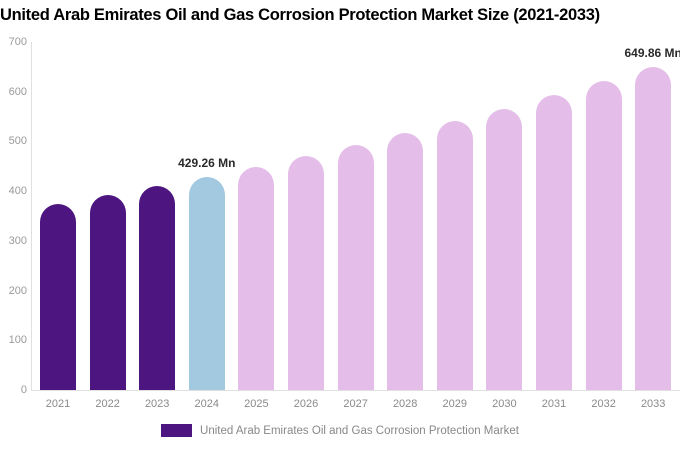 Image resolution: width=680 pixels, height=450 pixels. What do you see at coordinates (653, 228) in the screenshot?
I see `bar-2033` at bounding box center [653, 228].